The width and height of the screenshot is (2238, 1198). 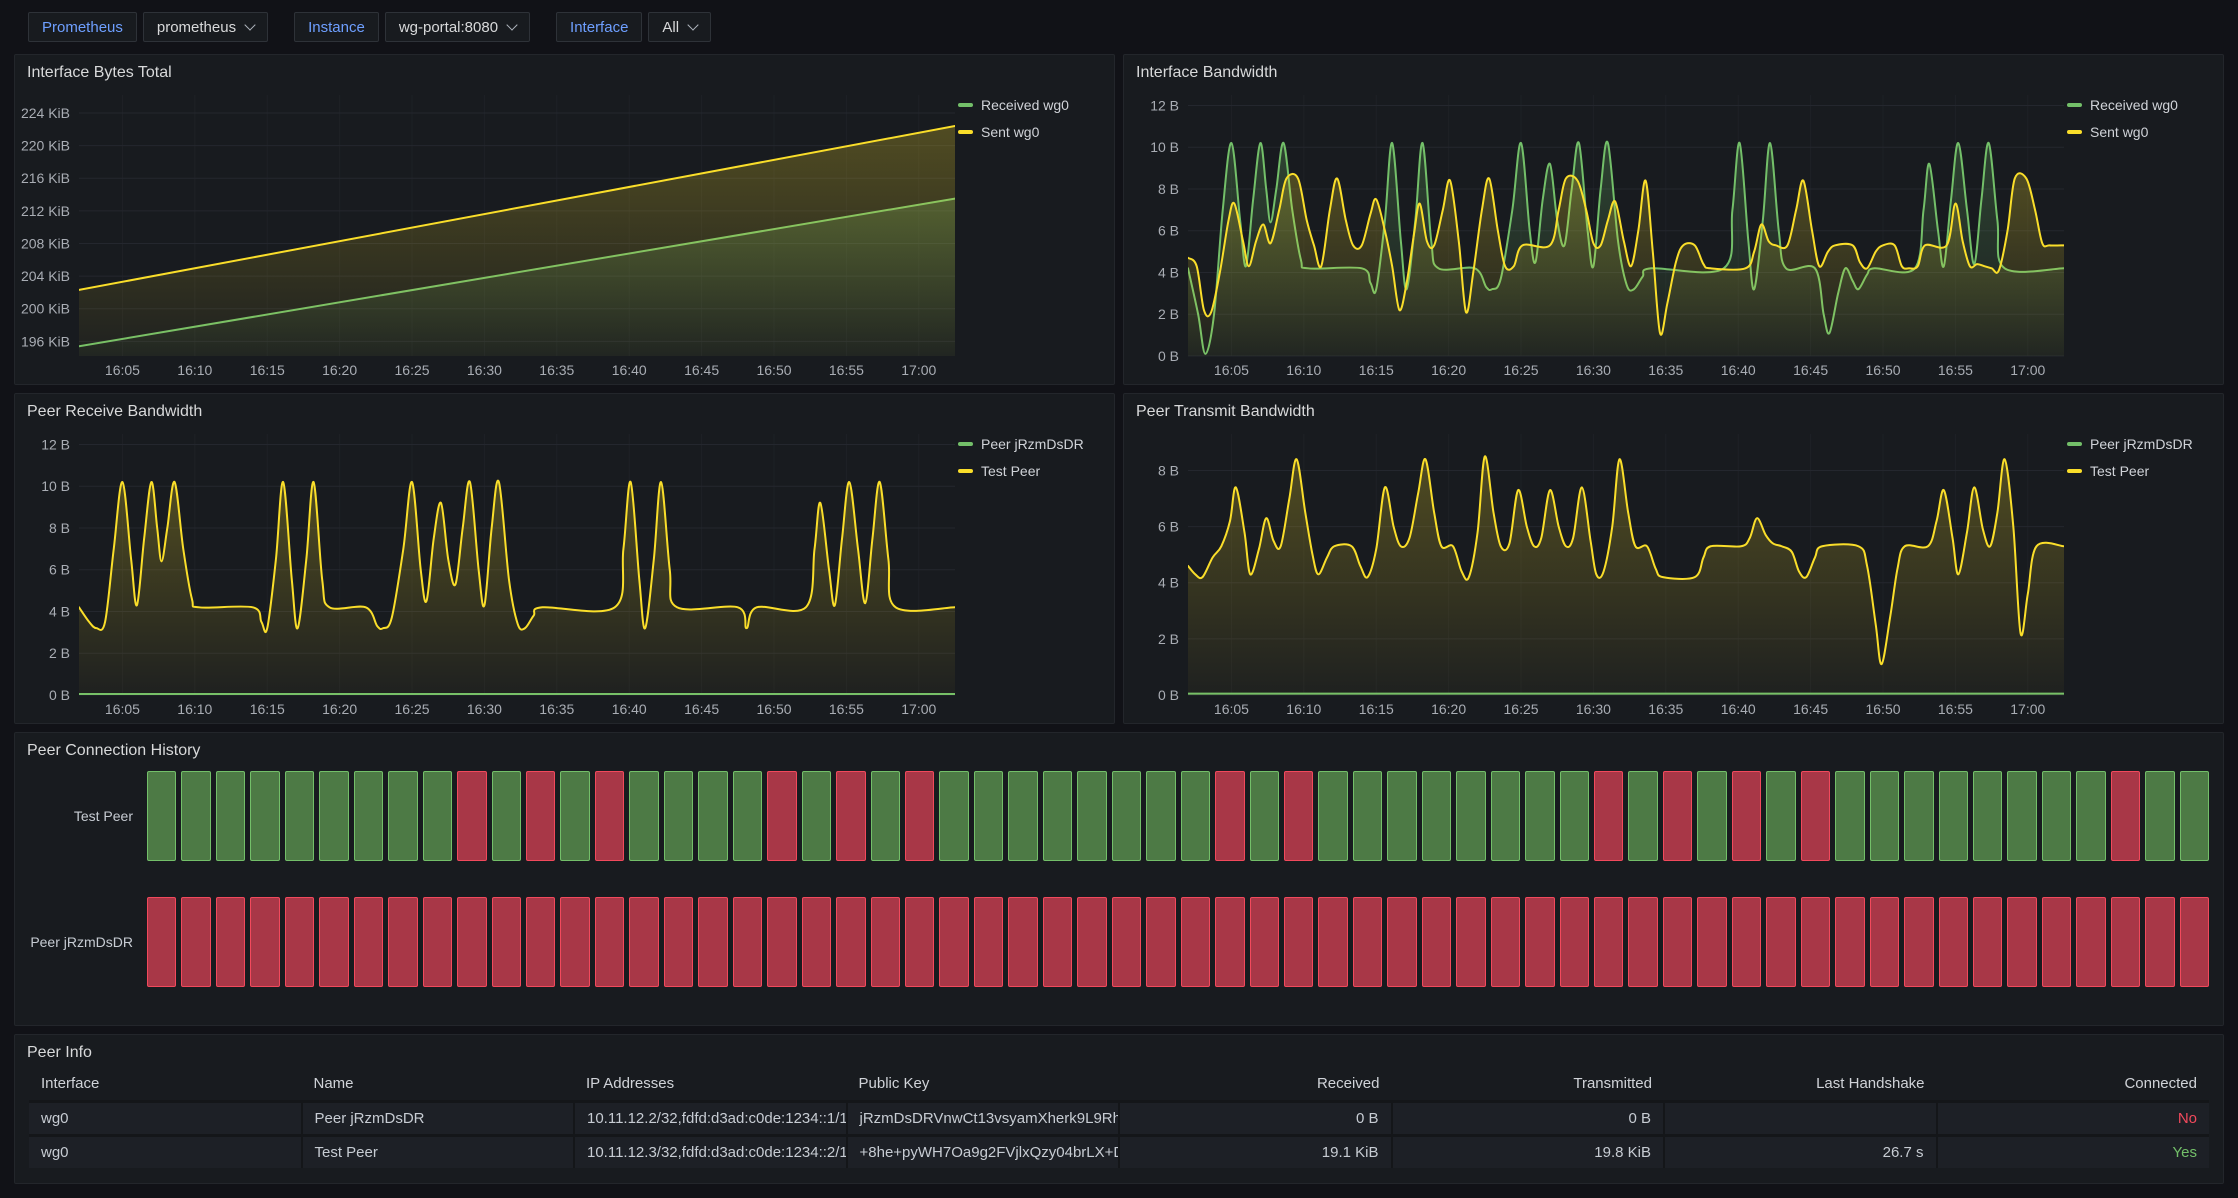 What do you see at coordinates (438, 1151) in the screenshot?
I see `table-cell: Test Peer` at bounding box center [438, 1151].